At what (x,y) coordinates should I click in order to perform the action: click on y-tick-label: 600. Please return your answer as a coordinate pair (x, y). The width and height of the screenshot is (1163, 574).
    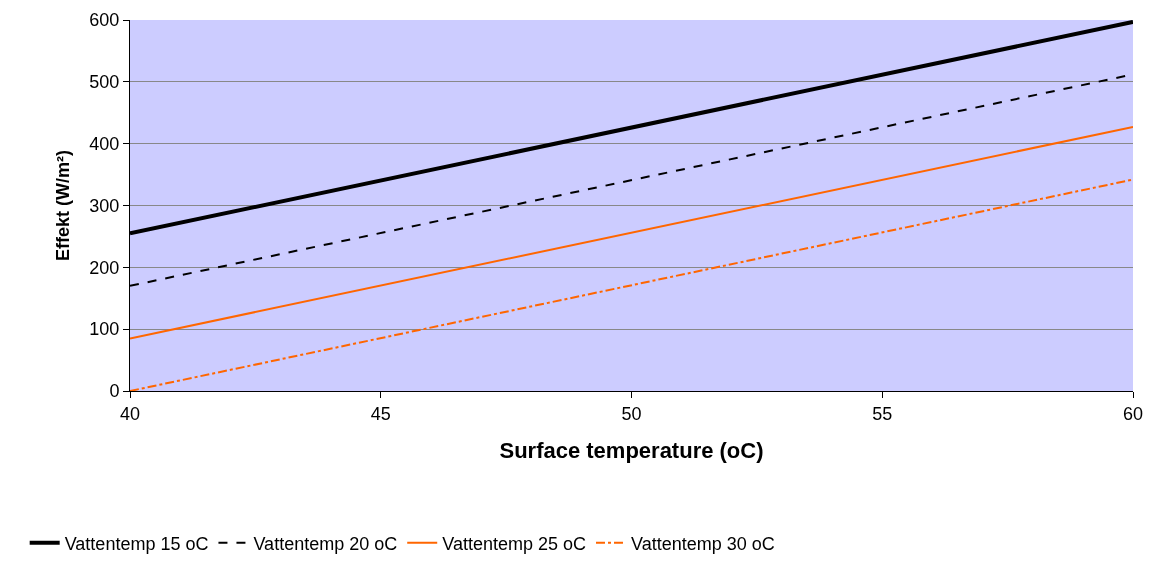
    Looking at the image, I should click on (104, 20).